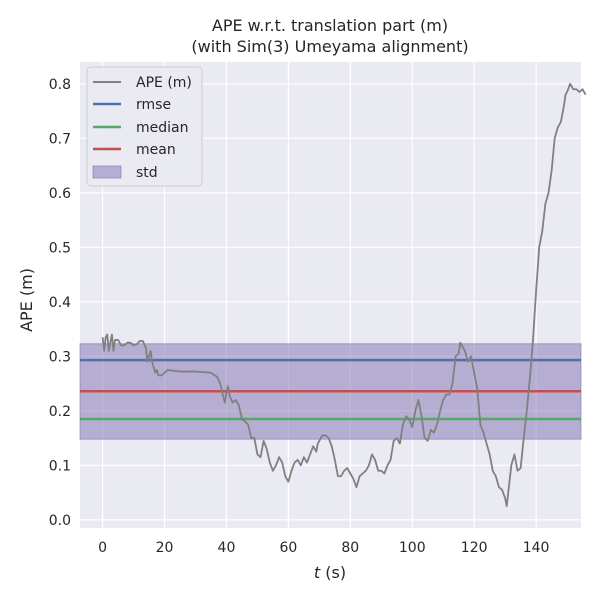 This screenshot has width=600, height=600. What do you see at coordinates (164, 83) in the screenshot?
I see `legend-label-ape: APE (m)` at bounding box center [164, 83].